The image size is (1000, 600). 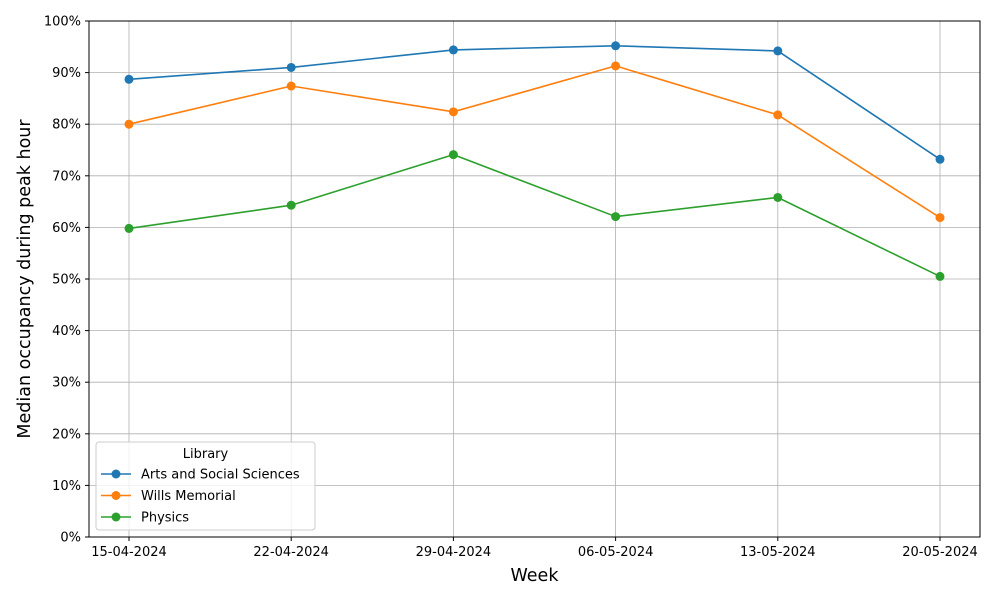 I want to click on legend-box, so click(x=205, y=486).